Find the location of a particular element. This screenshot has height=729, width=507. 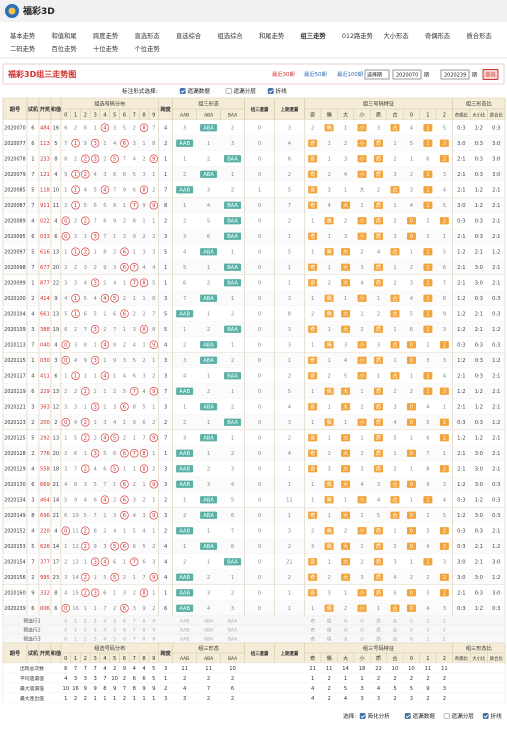

checkbox-tick is located at coordinates (485, 716).